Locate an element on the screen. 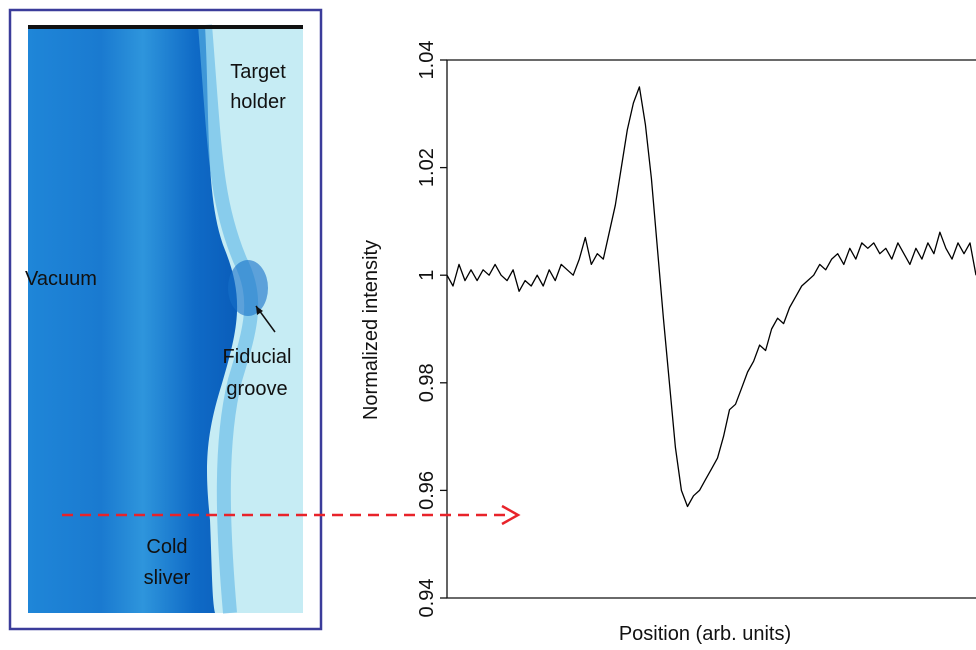 The height and width of the screenshot is (650, 976). y-tick-label: 0.96 is located at coordinates (427, 490).